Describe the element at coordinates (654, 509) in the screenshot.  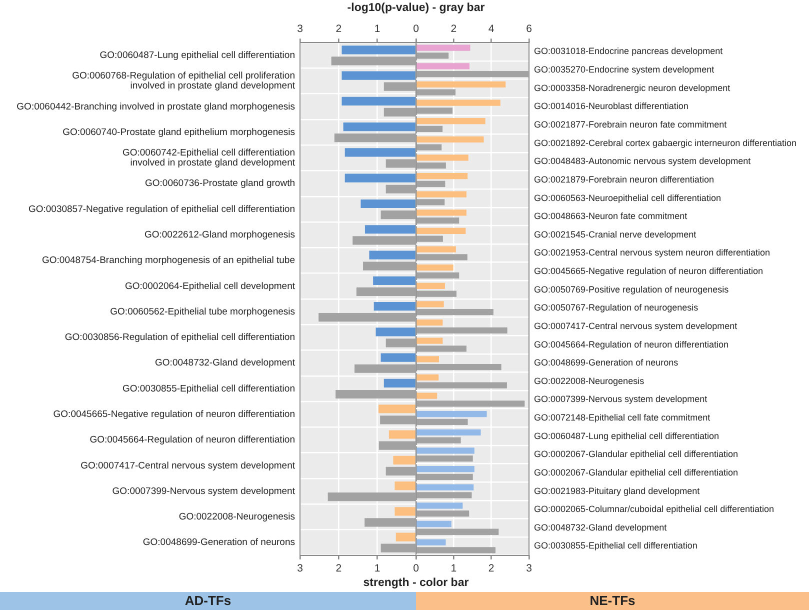
I see `y-tick-label: GO:0002065-Columnar/cuboidal epithelial cell differentiation` at that location.